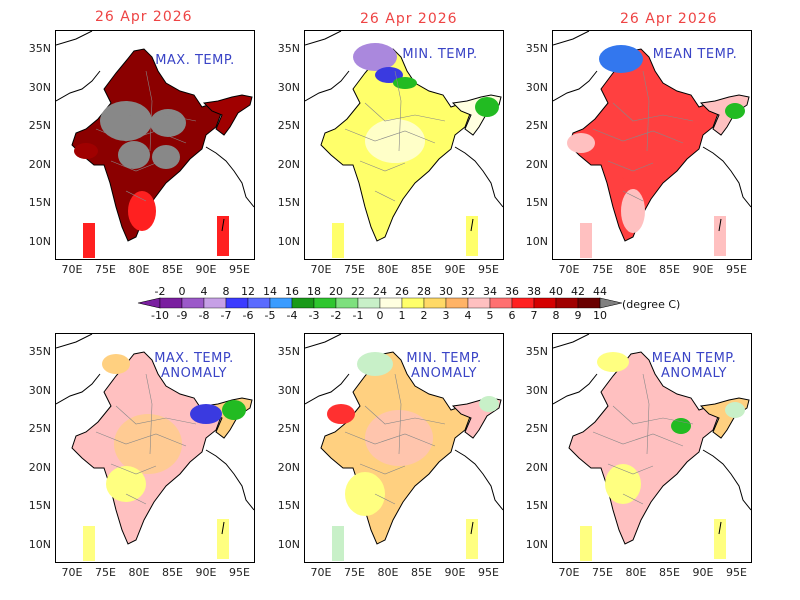  Describe the element at coordinates (578, 291) in the screenshot. I see `colorbar-top-label: 42` at that location.